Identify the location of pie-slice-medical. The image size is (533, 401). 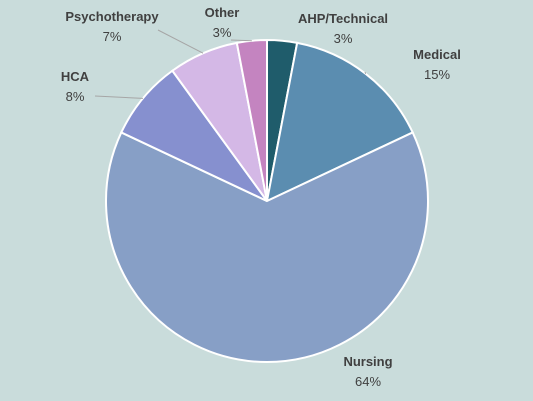
(340, 122).